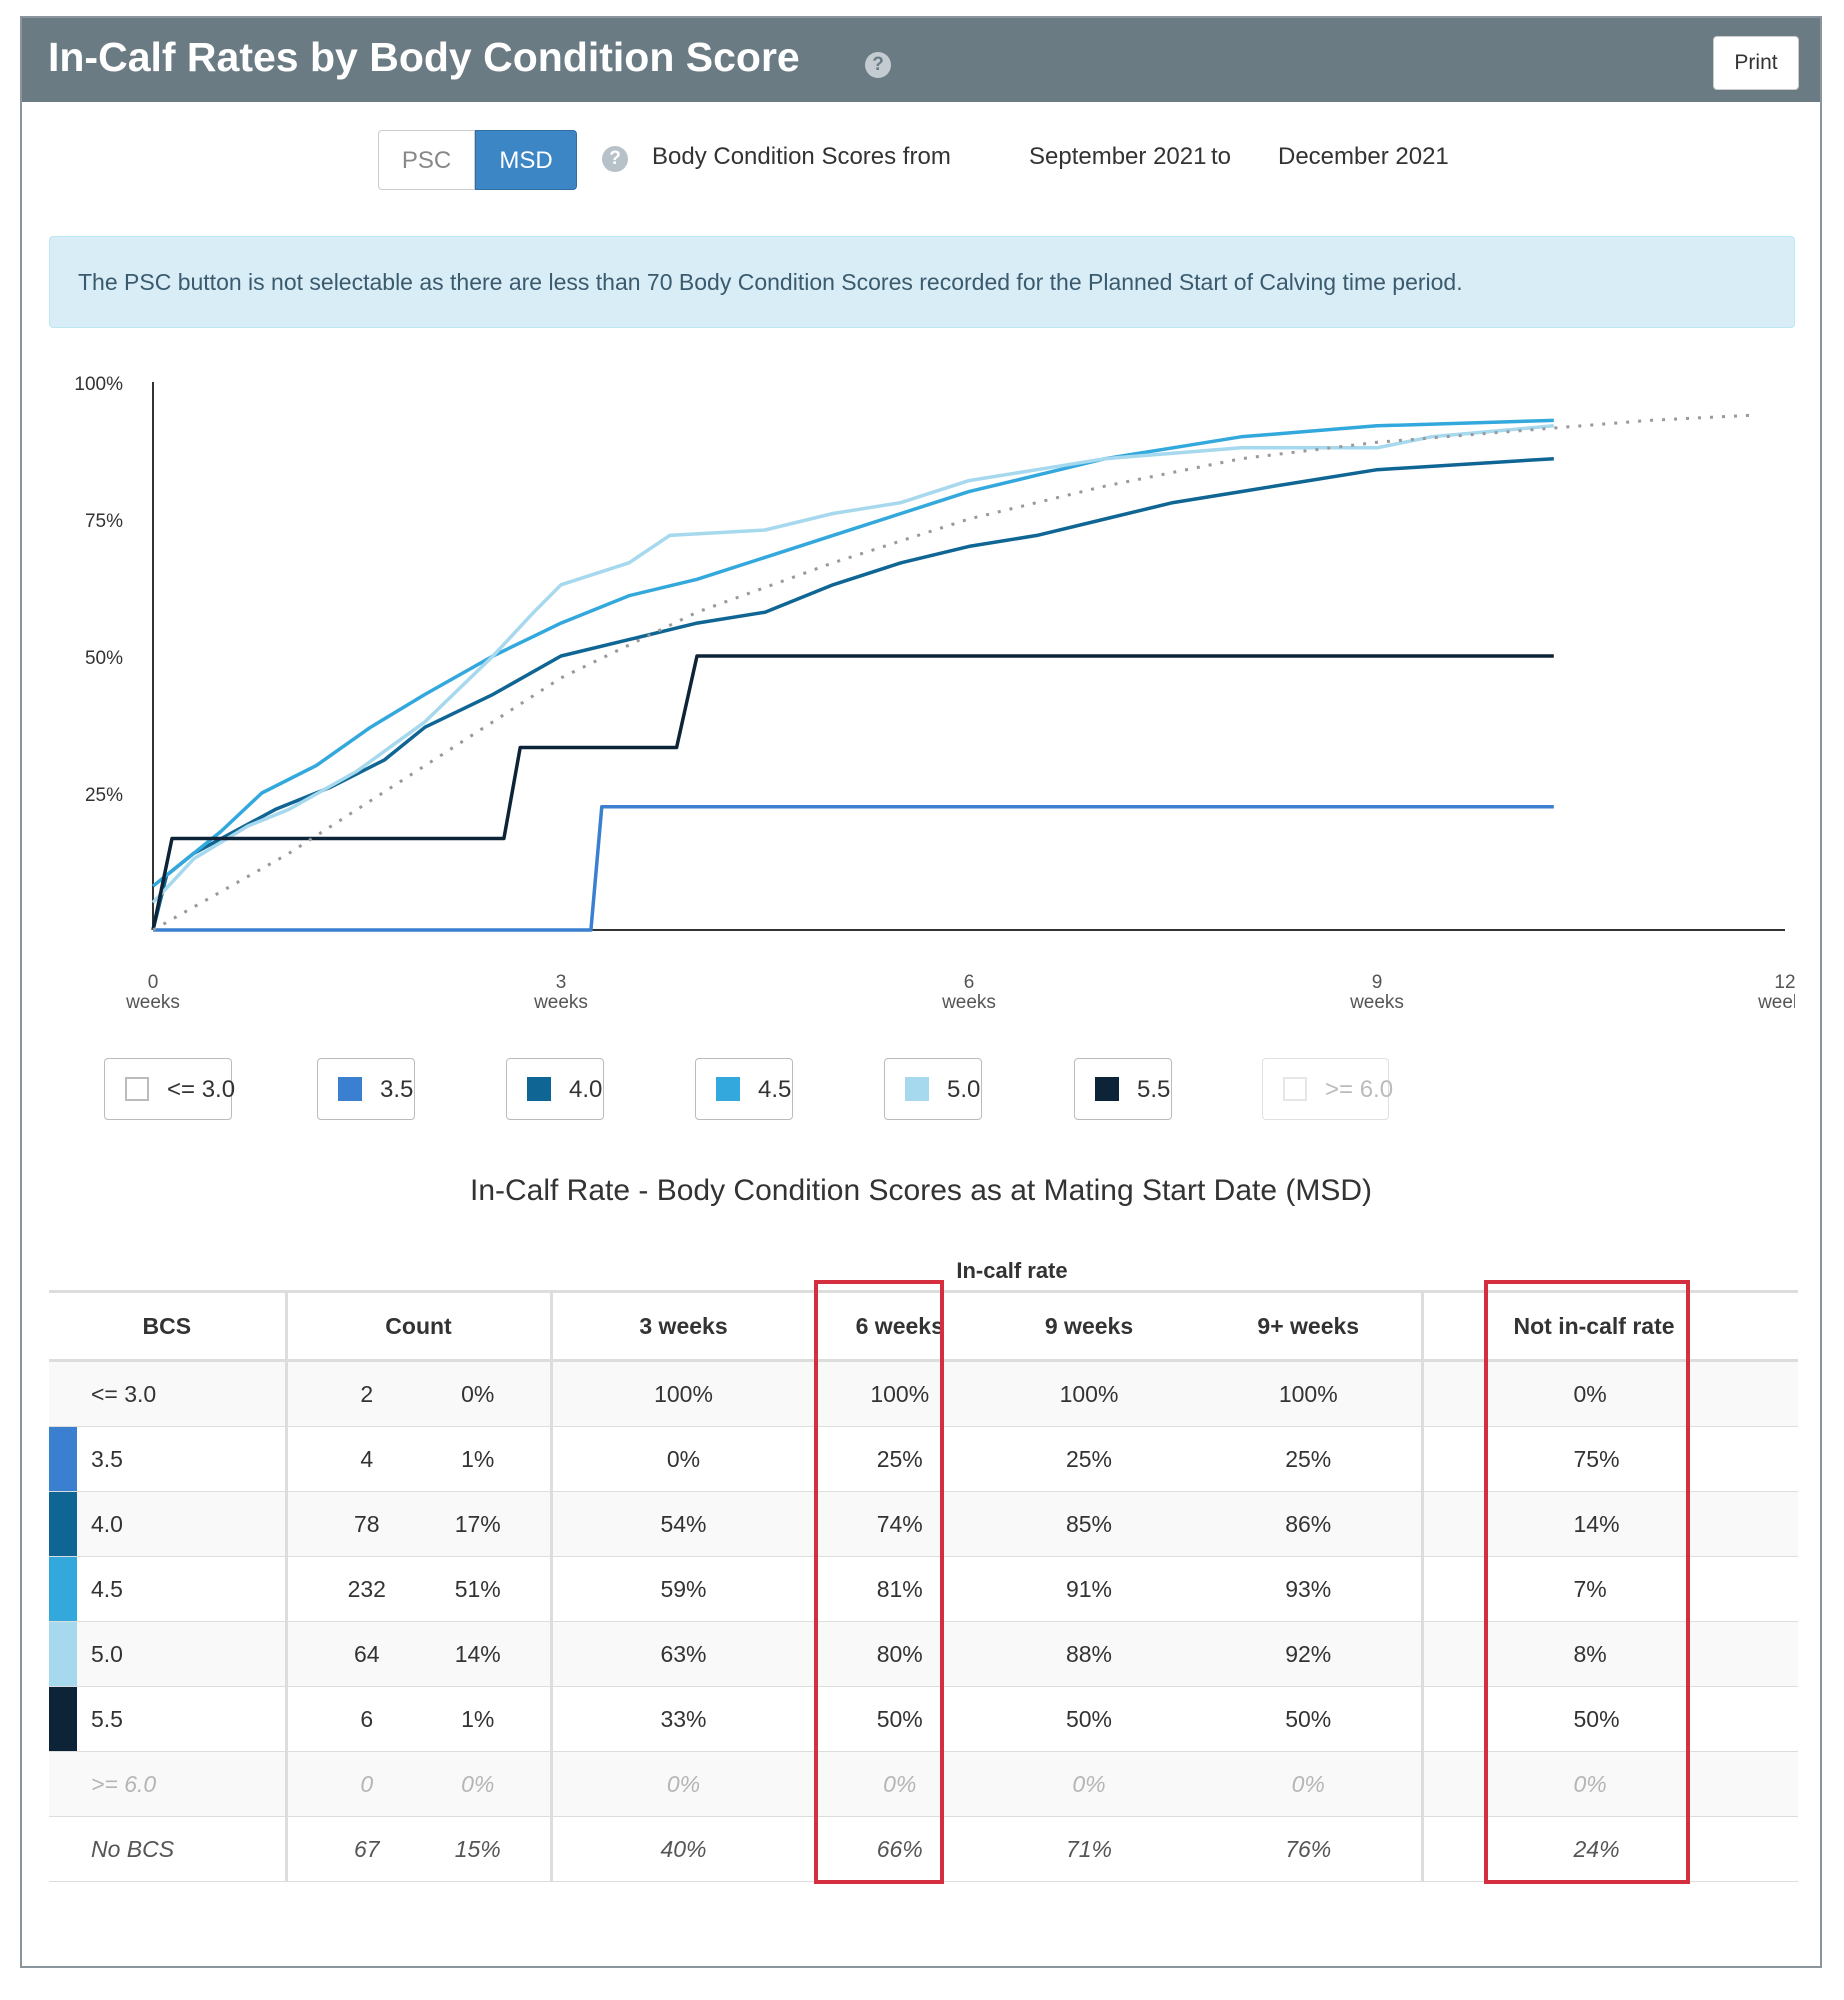  What do you see at coordinates (1089, 1393) in the screenshot?
I see `cell-w9: 100%` at bounding box center [1089, 1393].